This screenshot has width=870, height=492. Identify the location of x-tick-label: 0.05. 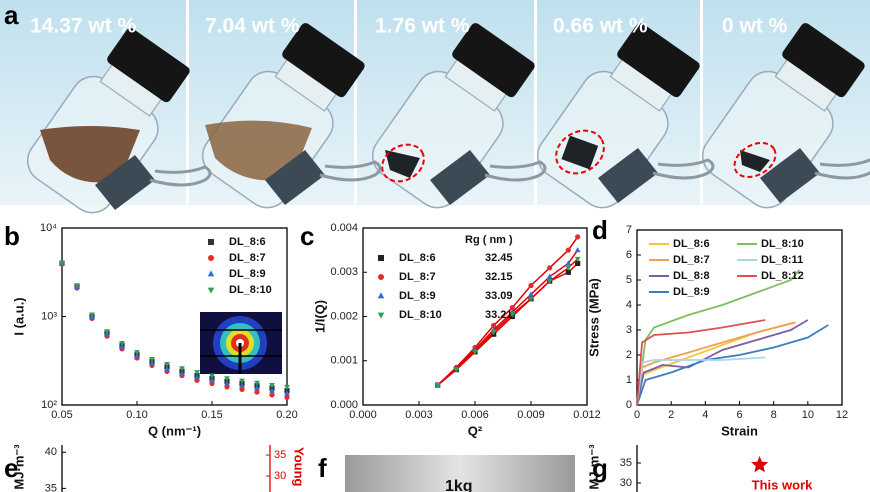
(61, 415).